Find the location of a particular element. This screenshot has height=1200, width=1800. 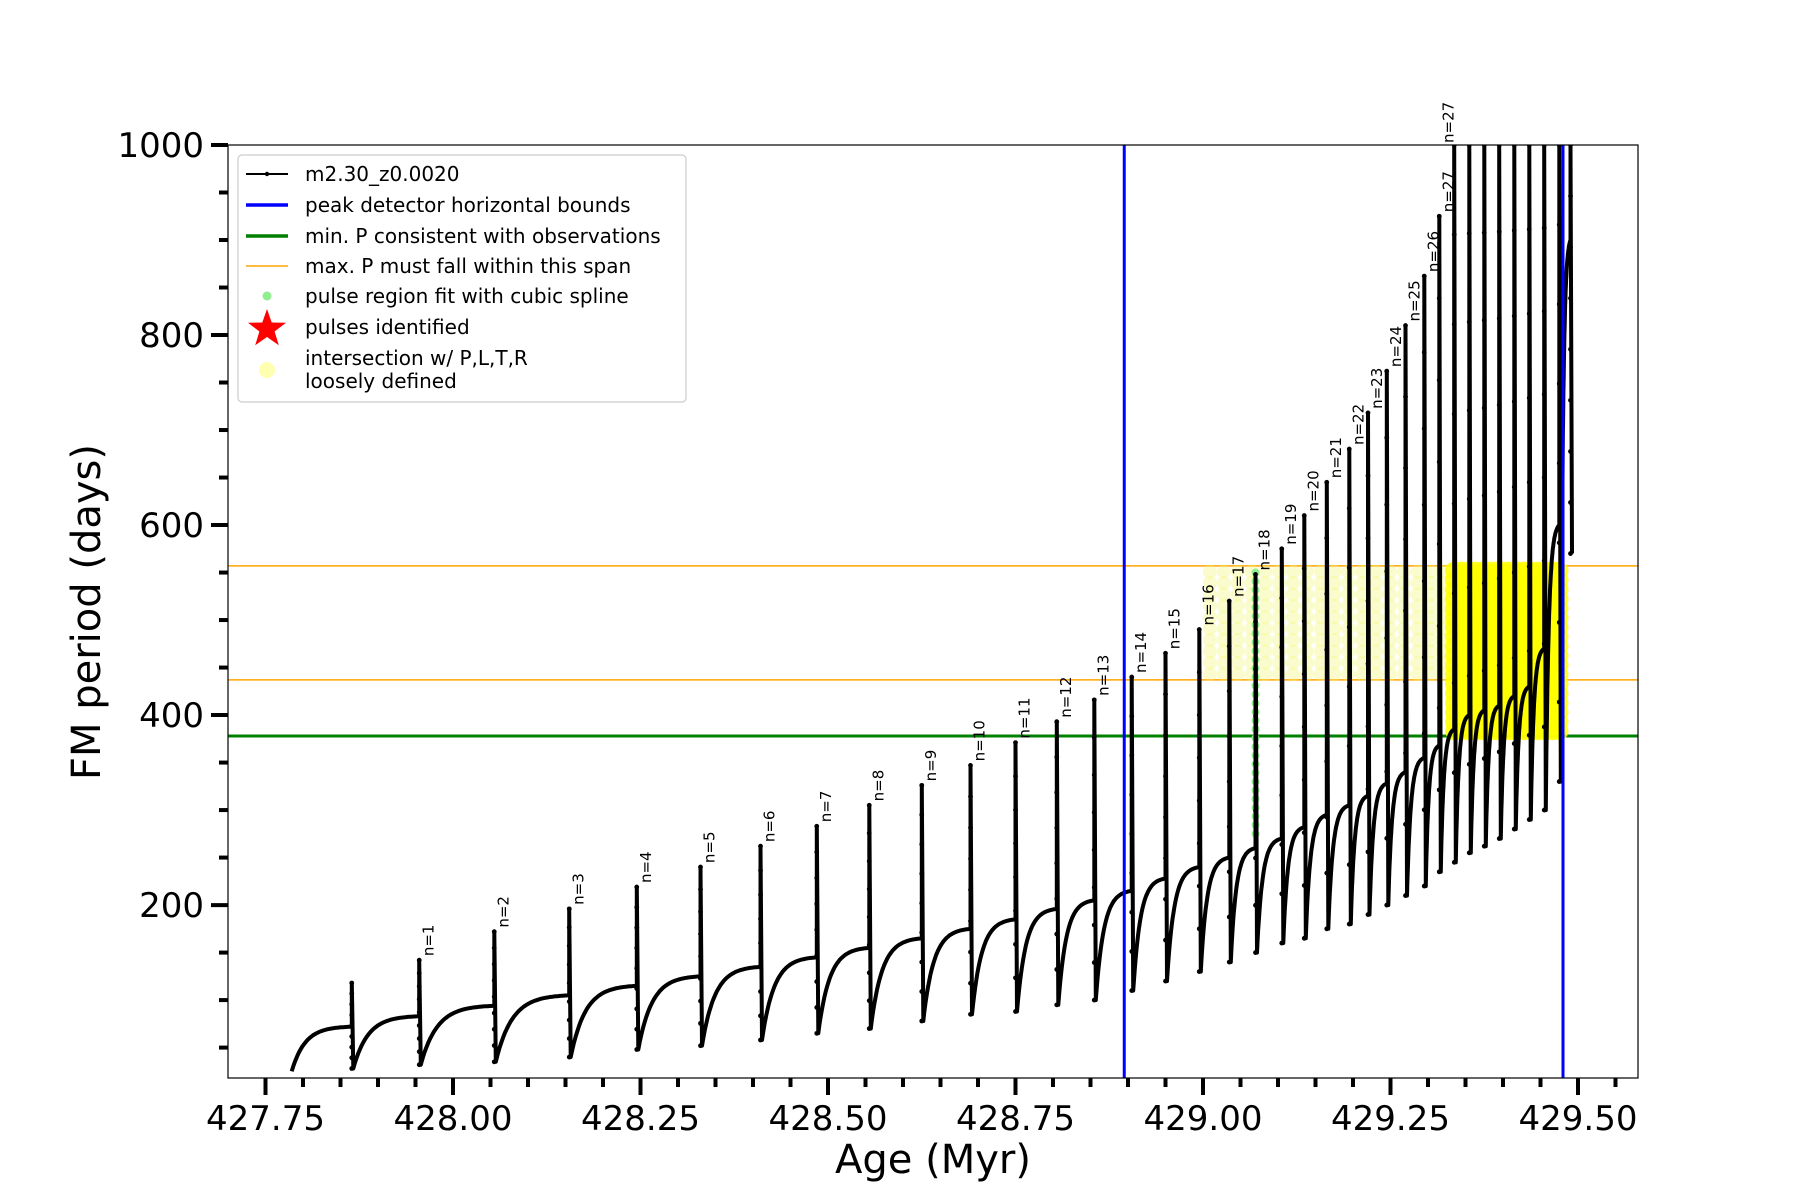

pulse-label-n=23: n=23 is located at coordinates (1377, 388).